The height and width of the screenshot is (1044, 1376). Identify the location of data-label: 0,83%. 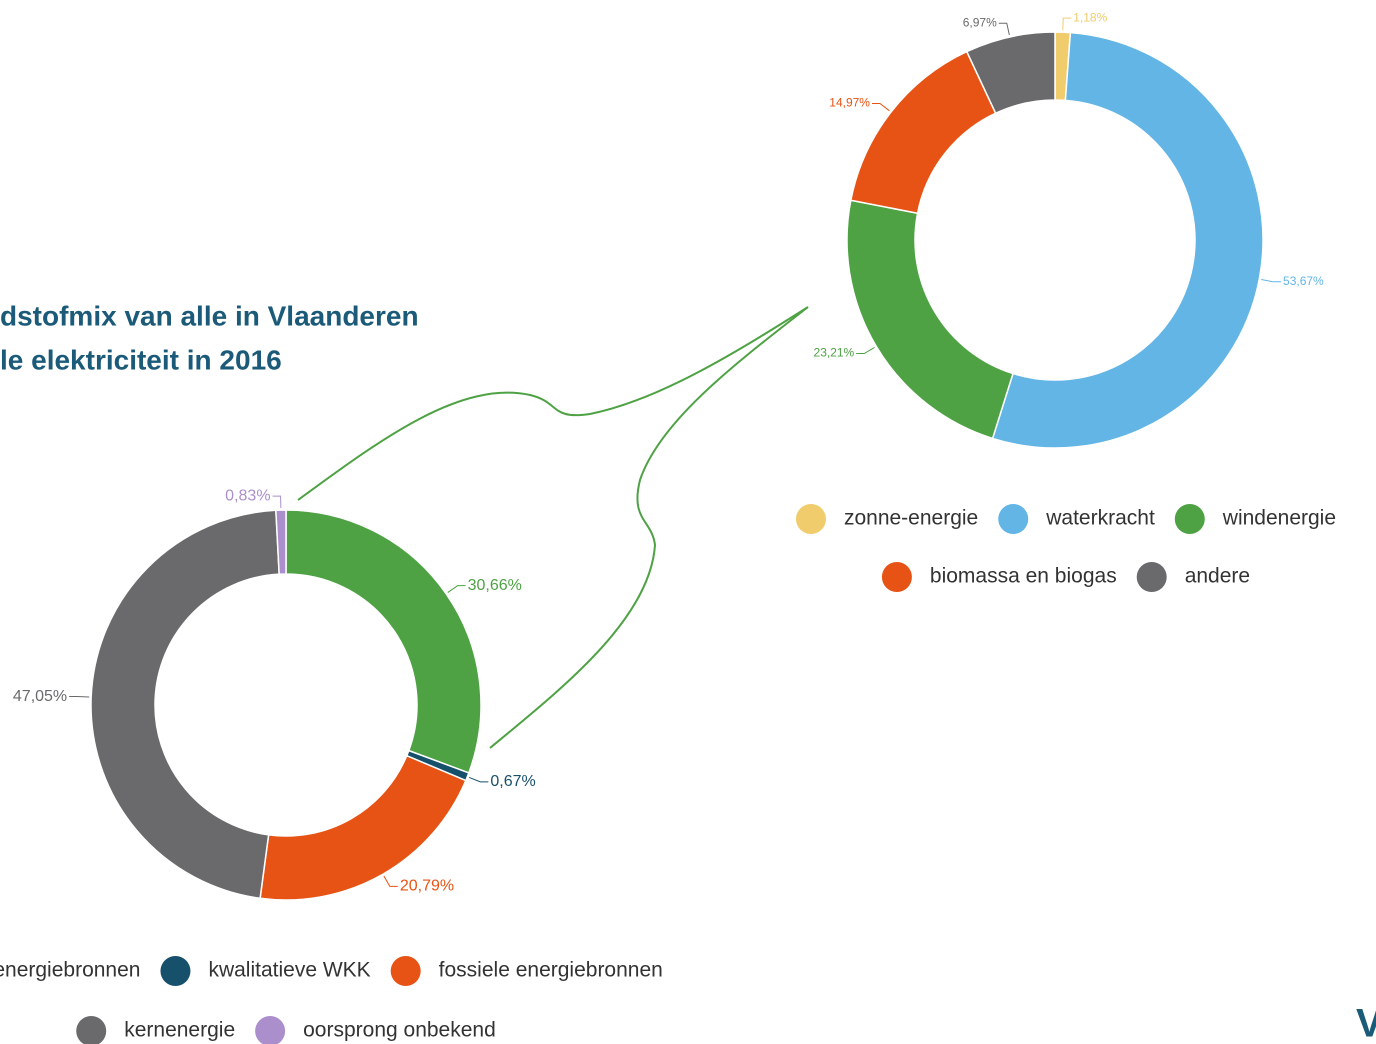
(247, 495).